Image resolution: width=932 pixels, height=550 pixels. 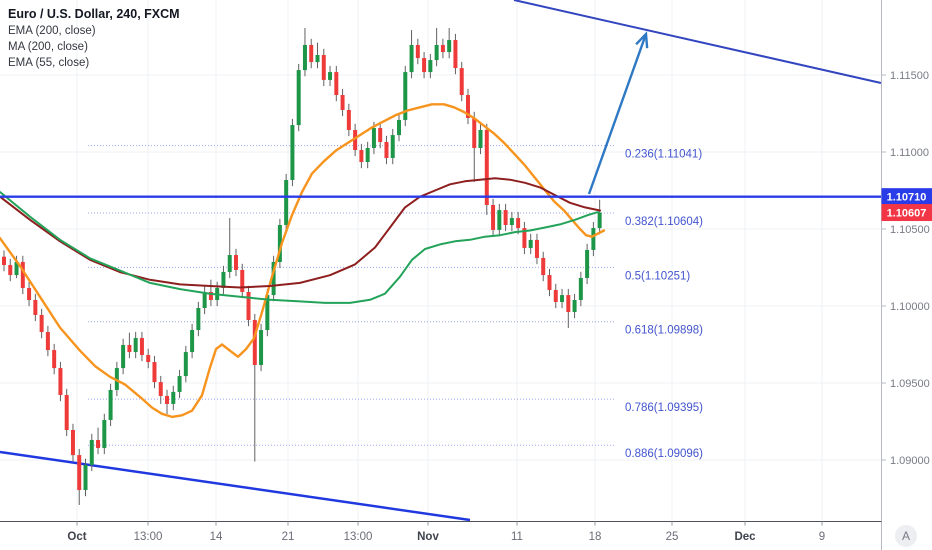 I want to click on time-tick-label: 21, so click(x=288, y=537).